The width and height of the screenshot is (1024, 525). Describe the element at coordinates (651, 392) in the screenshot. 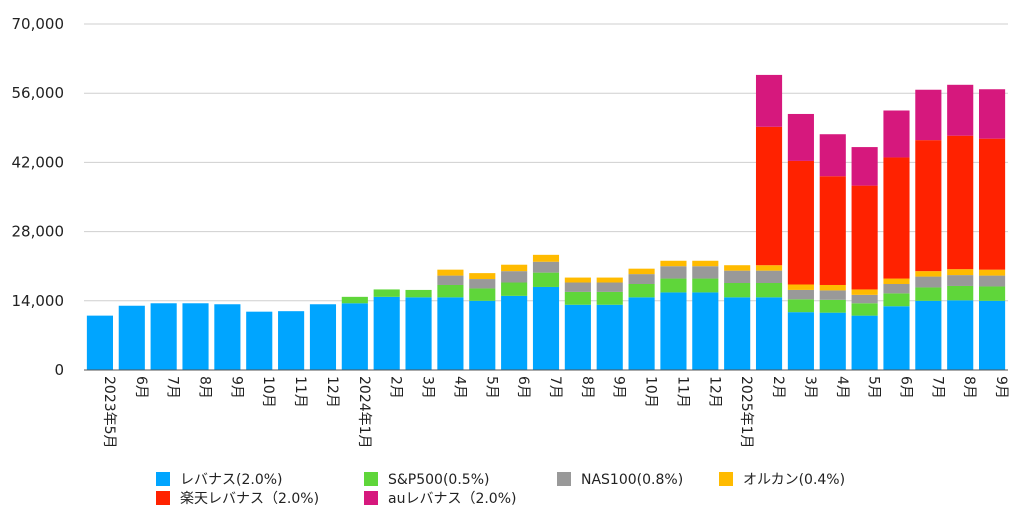

I see `x-tick-label: 10月` at that location.